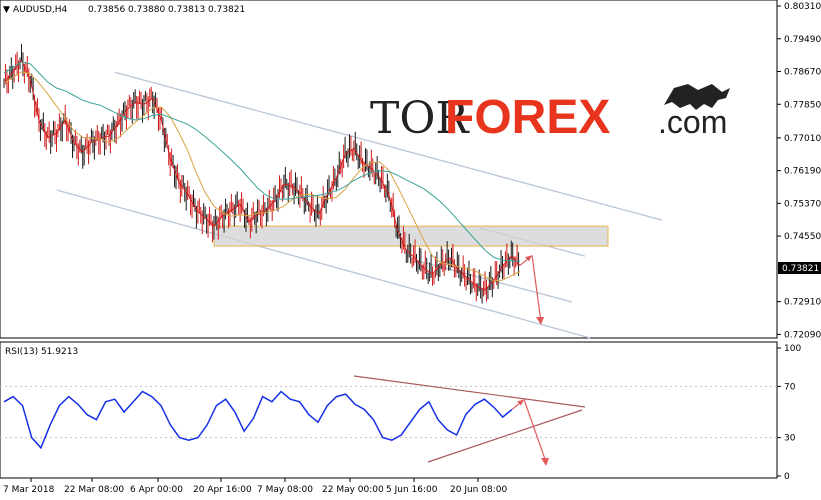 This screenshot has height=500, width=821. I want to click on forecast-down-arrowhead, so click(540, 321).